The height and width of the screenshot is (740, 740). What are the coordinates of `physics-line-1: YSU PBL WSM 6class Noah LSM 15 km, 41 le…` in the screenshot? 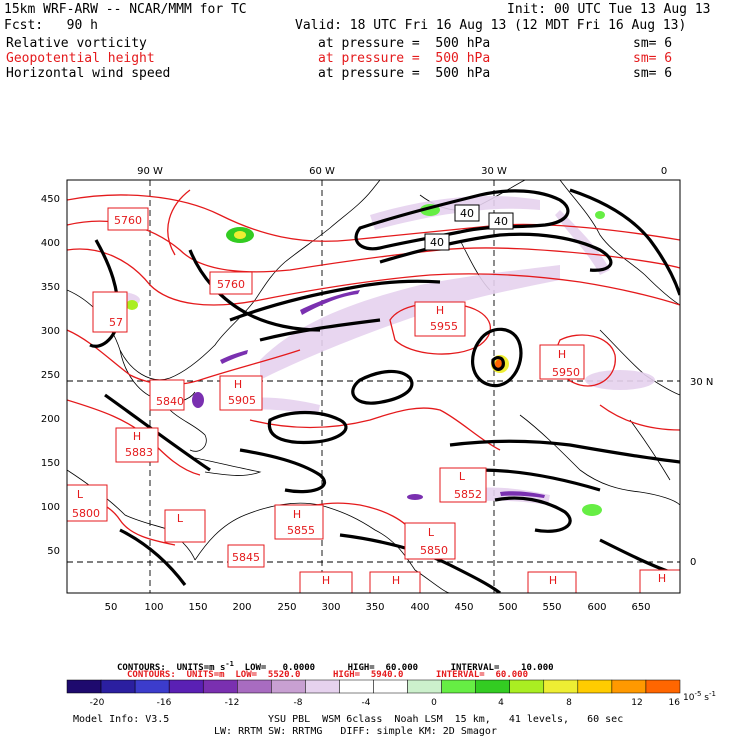 It's located at (446, 719).